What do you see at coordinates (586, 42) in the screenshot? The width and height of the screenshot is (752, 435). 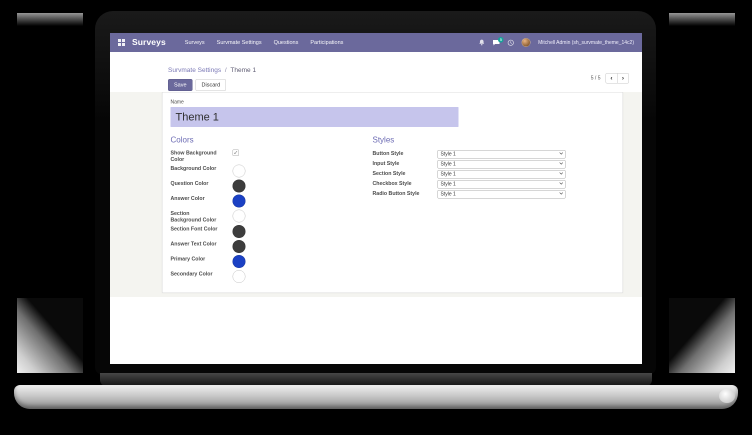 I see `user-name: Mitchell Admin (sh_survmate_theme_14c2)` at bounding box center [586, 42].